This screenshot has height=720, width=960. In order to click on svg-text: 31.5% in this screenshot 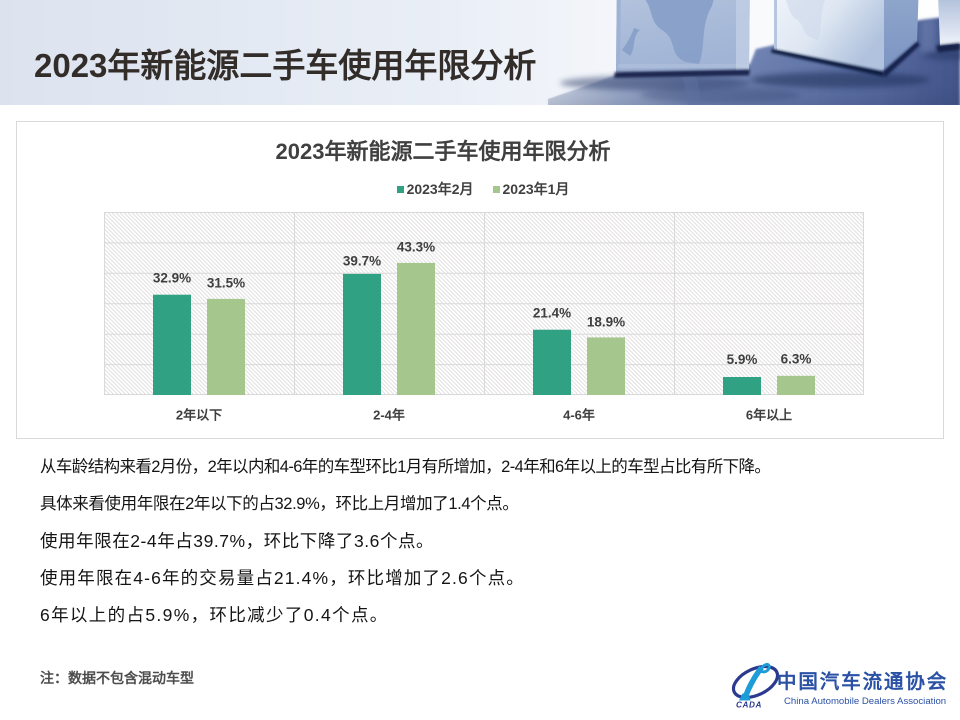, I will do `click(226, 282)`.